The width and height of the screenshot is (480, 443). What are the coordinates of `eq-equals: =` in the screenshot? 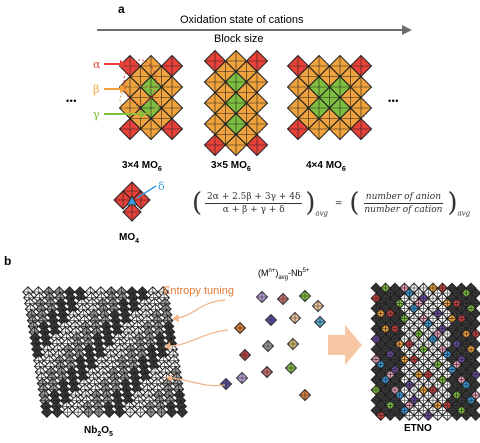 It's located at (338, 203).